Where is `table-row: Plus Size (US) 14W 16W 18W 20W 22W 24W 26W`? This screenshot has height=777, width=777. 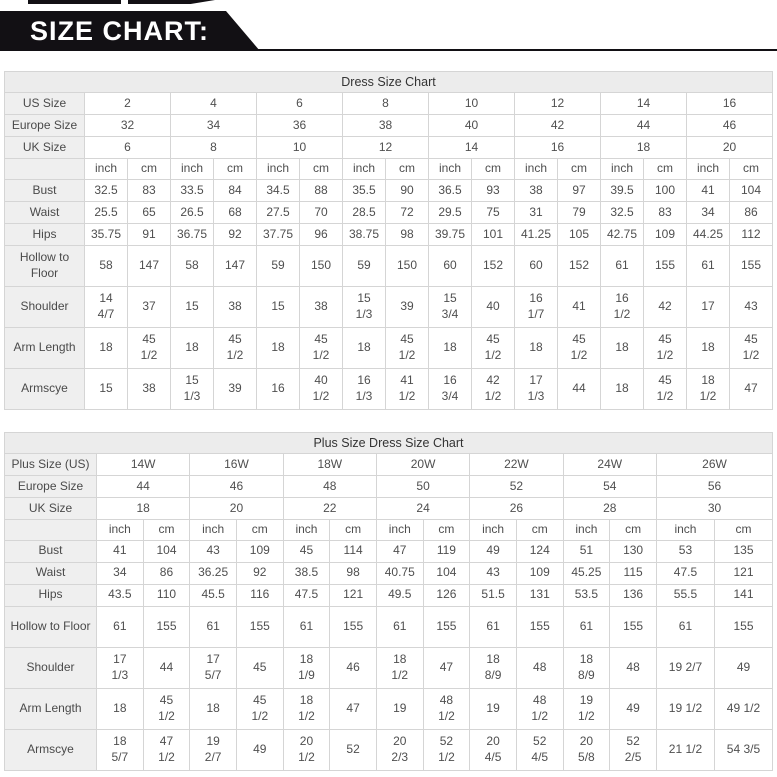
table-row: Plus Size (US) 14W 16W 18W 20W 22W 24W 26W is located at coordinates (389, 465).